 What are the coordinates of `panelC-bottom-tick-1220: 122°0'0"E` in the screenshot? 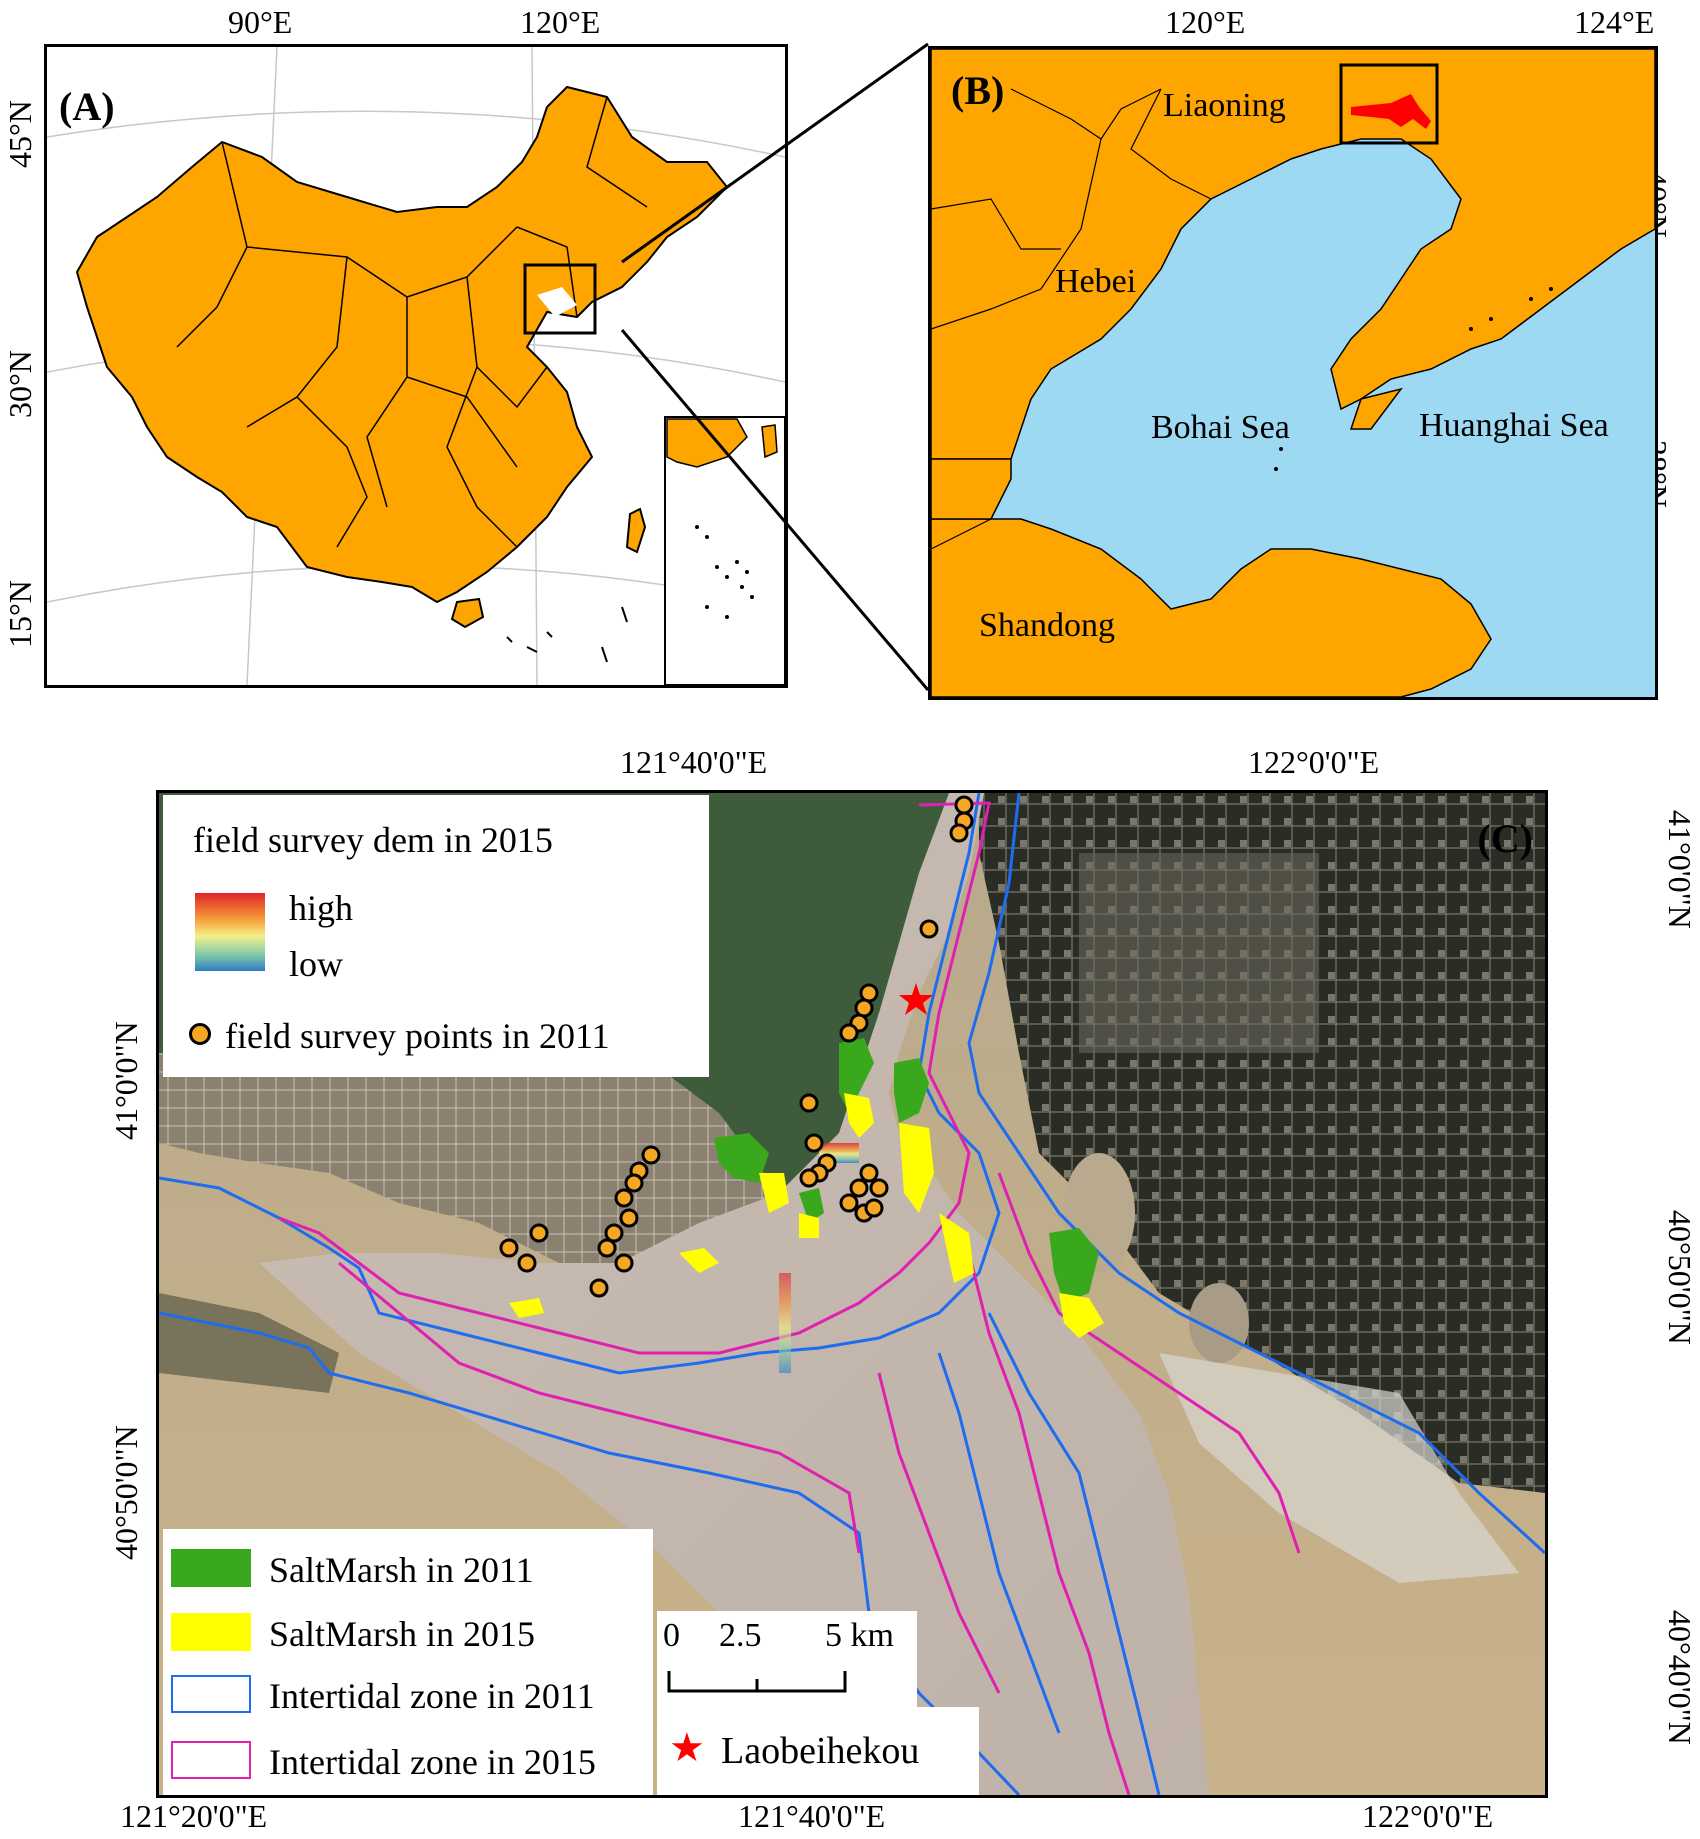 It's located at (1428, 1816).